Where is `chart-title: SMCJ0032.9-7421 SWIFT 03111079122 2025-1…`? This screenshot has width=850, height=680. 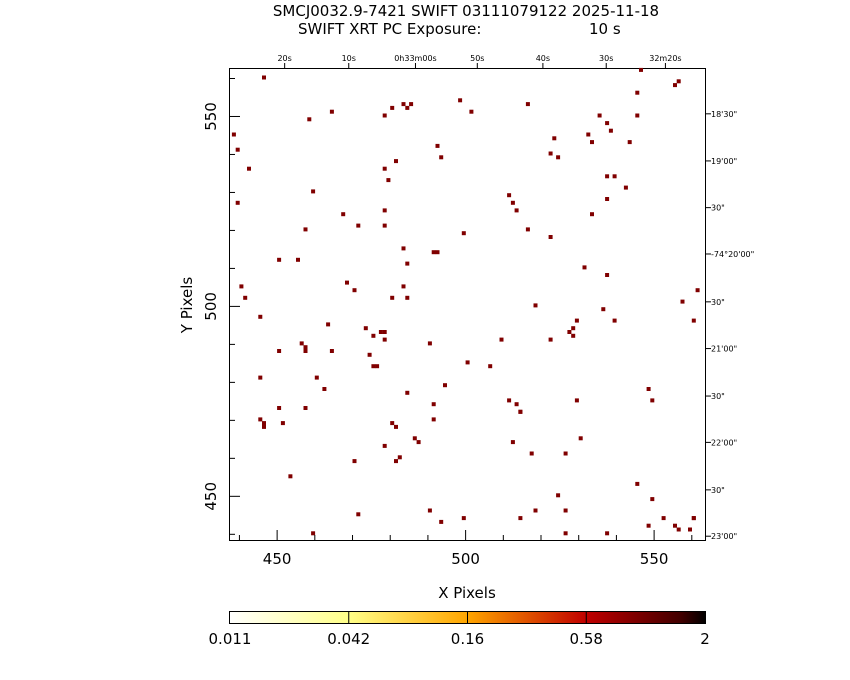 chart-title: SMCJ0032.9-7421 SWIFT 03111079122 2025-1… is located at coordinates (466, 11).